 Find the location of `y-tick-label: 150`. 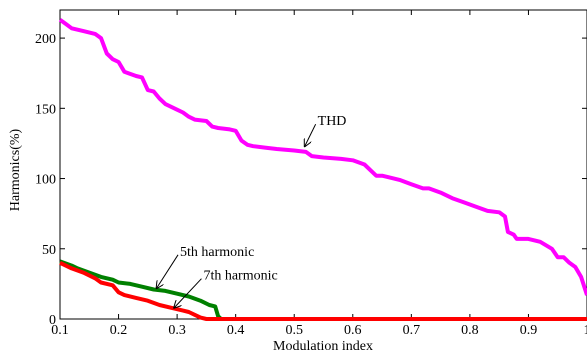

y-tick-label: 150 is located at coordinates (45, 109).